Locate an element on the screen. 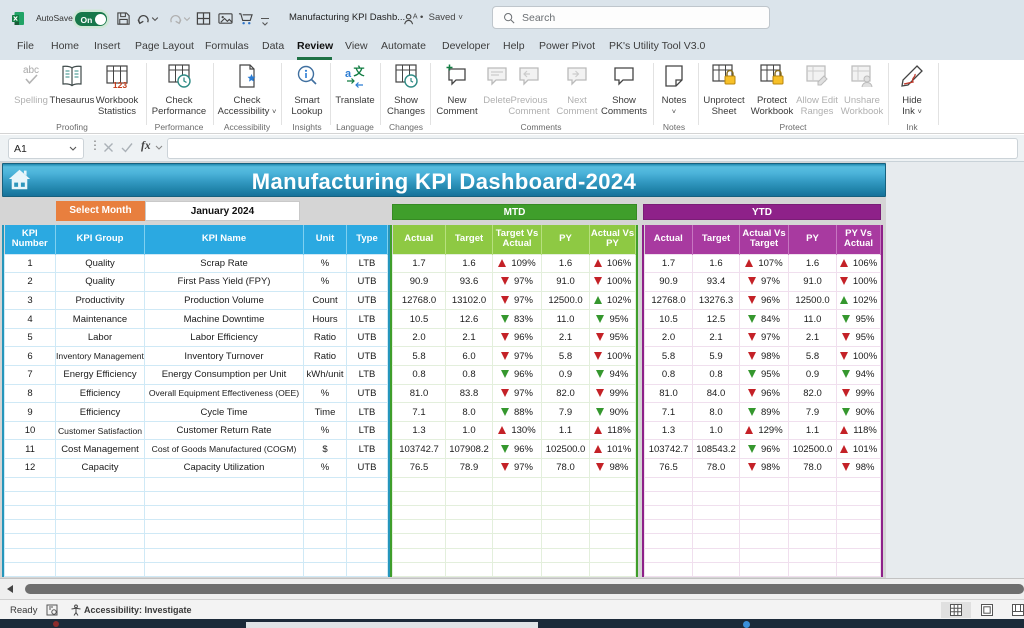  svg-text: A is located at coordinates (415, 17).